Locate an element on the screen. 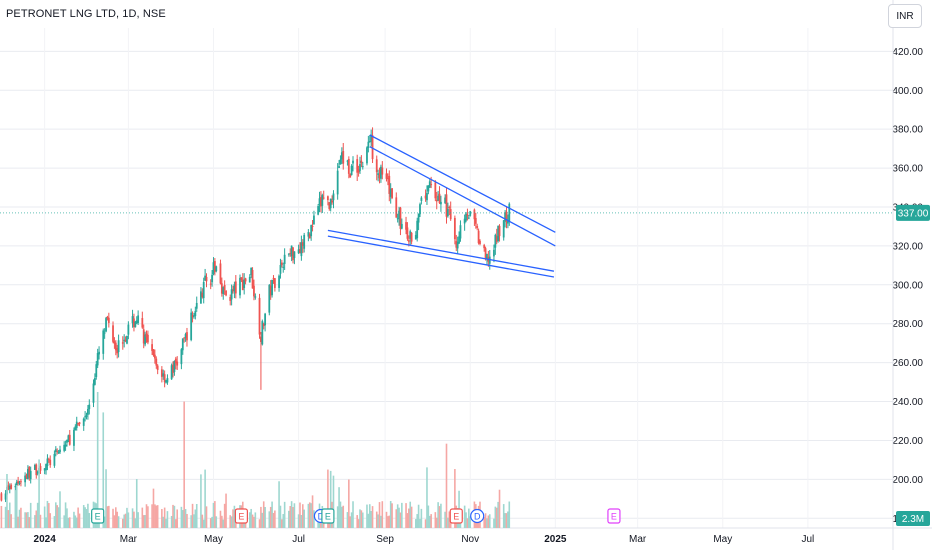 The image size is (932, 550). trendline is located at coordinates (441, 256).